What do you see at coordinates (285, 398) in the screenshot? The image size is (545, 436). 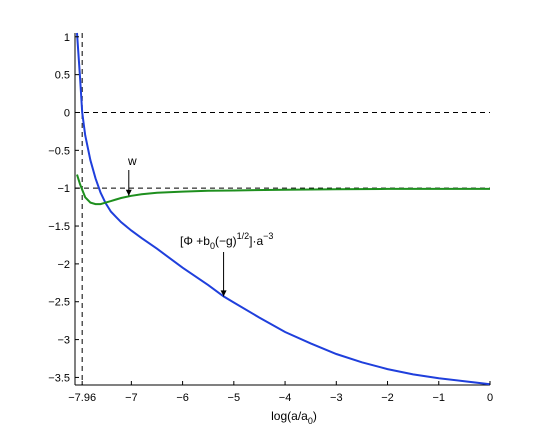 I see `x-tick-label: −4` at bounding box center [285, 398].